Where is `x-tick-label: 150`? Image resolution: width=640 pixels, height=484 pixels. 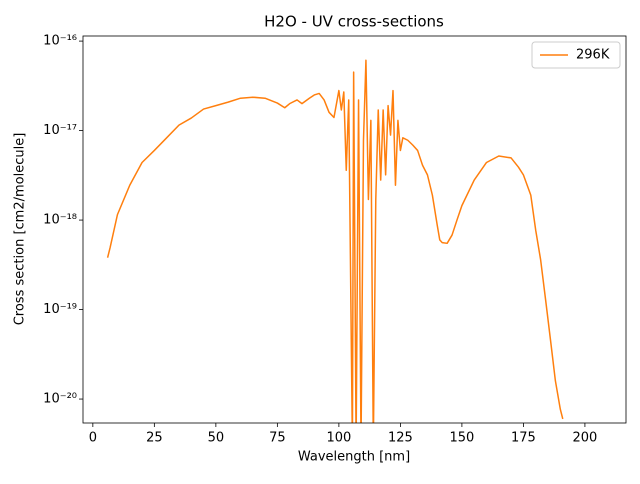 x-tick-label: 150 is located at coordinates (461, 438).